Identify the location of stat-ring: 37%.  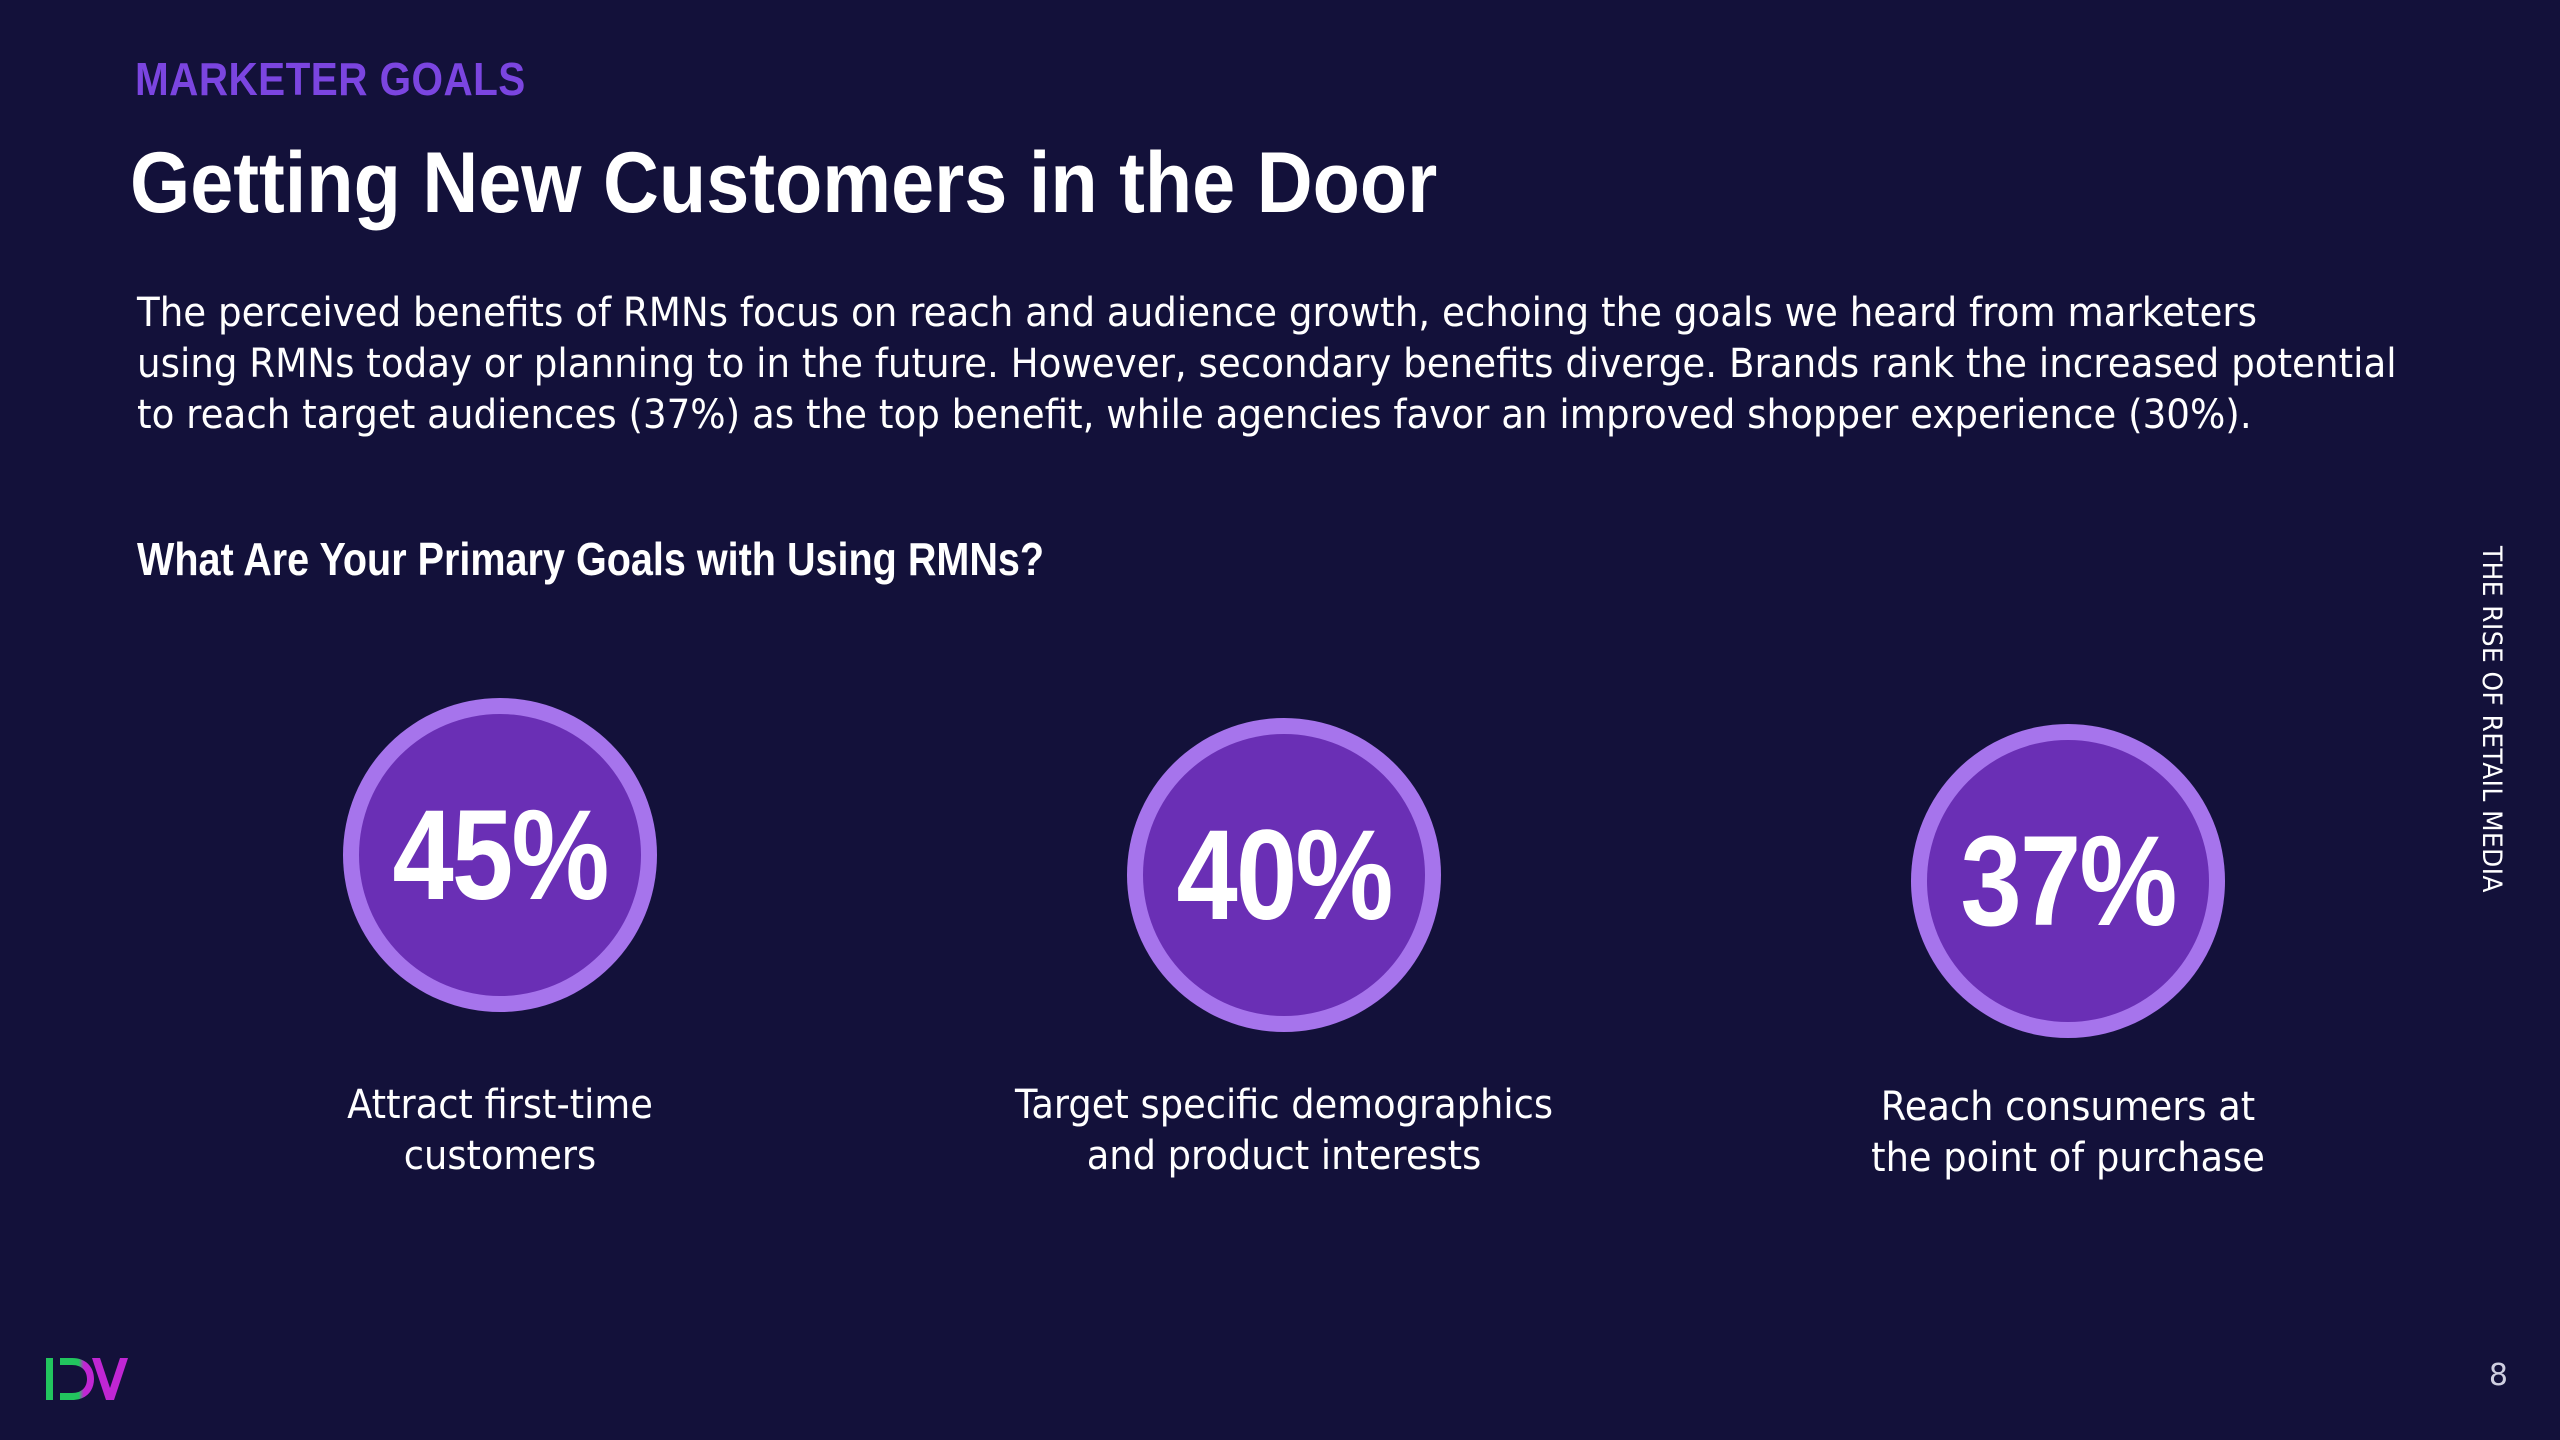
(2068, 881).